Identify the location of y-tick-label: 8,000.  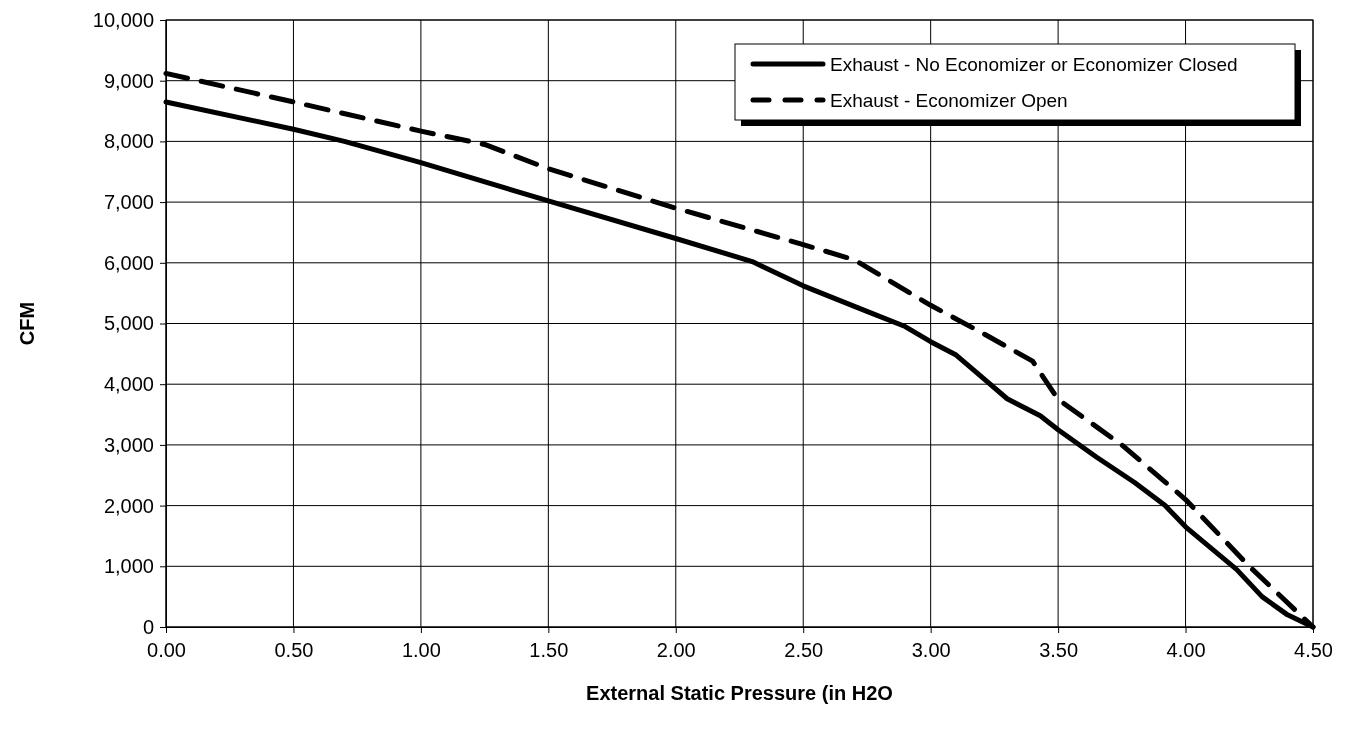
(128, 141).